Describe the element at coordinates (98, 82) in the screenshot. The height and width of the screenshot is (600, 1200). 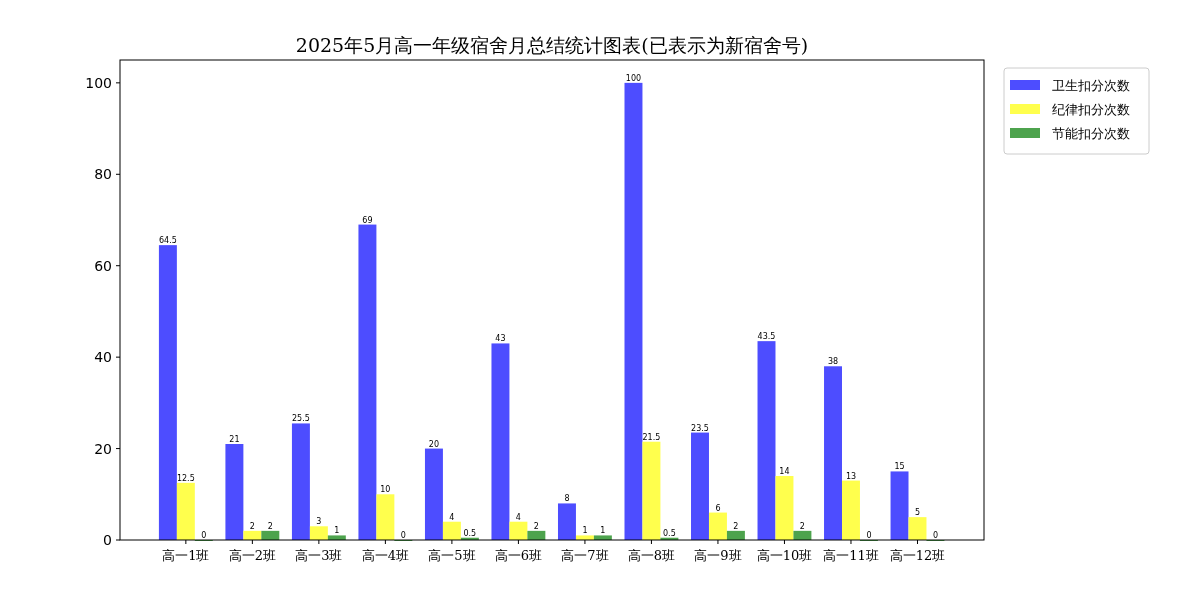
I see `y-tick-label: 100` at that location.